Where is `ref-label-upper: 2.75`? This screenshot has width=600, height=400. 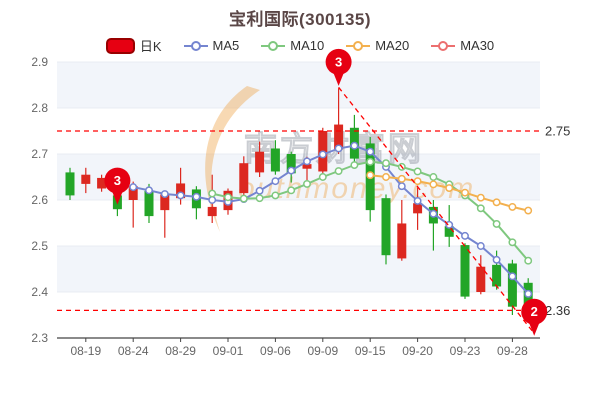
ref-label-upper: 2.75 is located at coordinates (557, 131).